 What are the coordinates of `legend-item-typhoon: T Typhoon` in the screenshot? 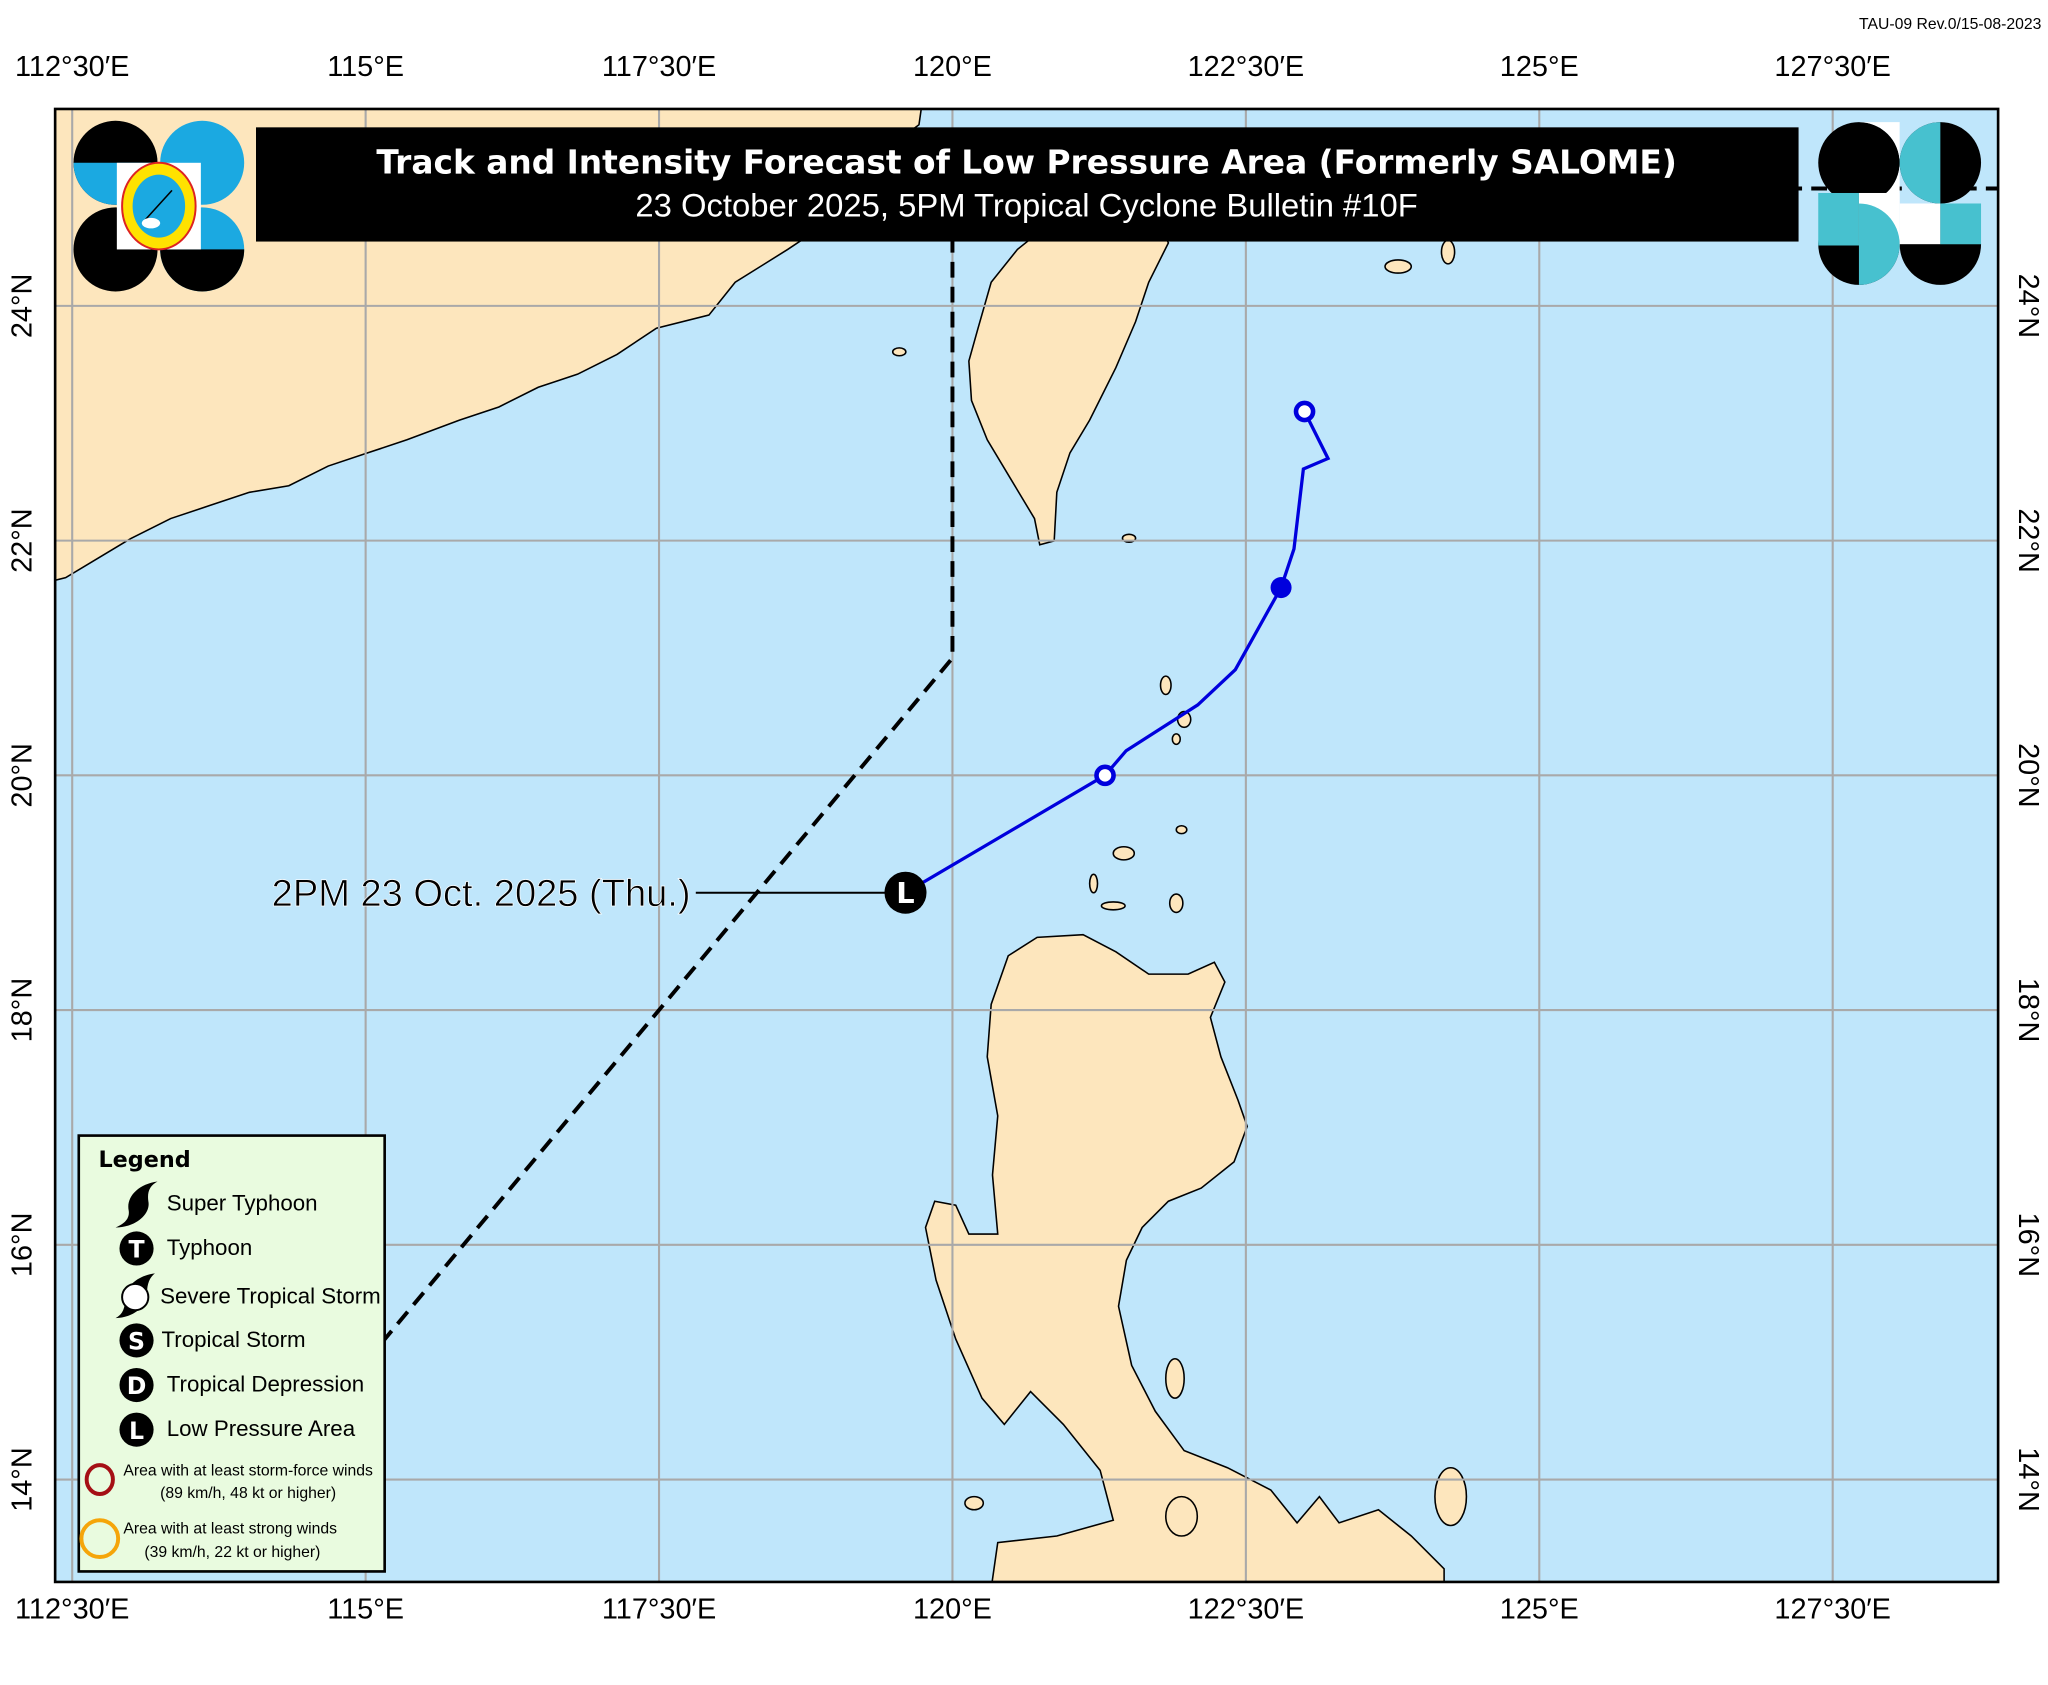 It's located at (186, 1248).